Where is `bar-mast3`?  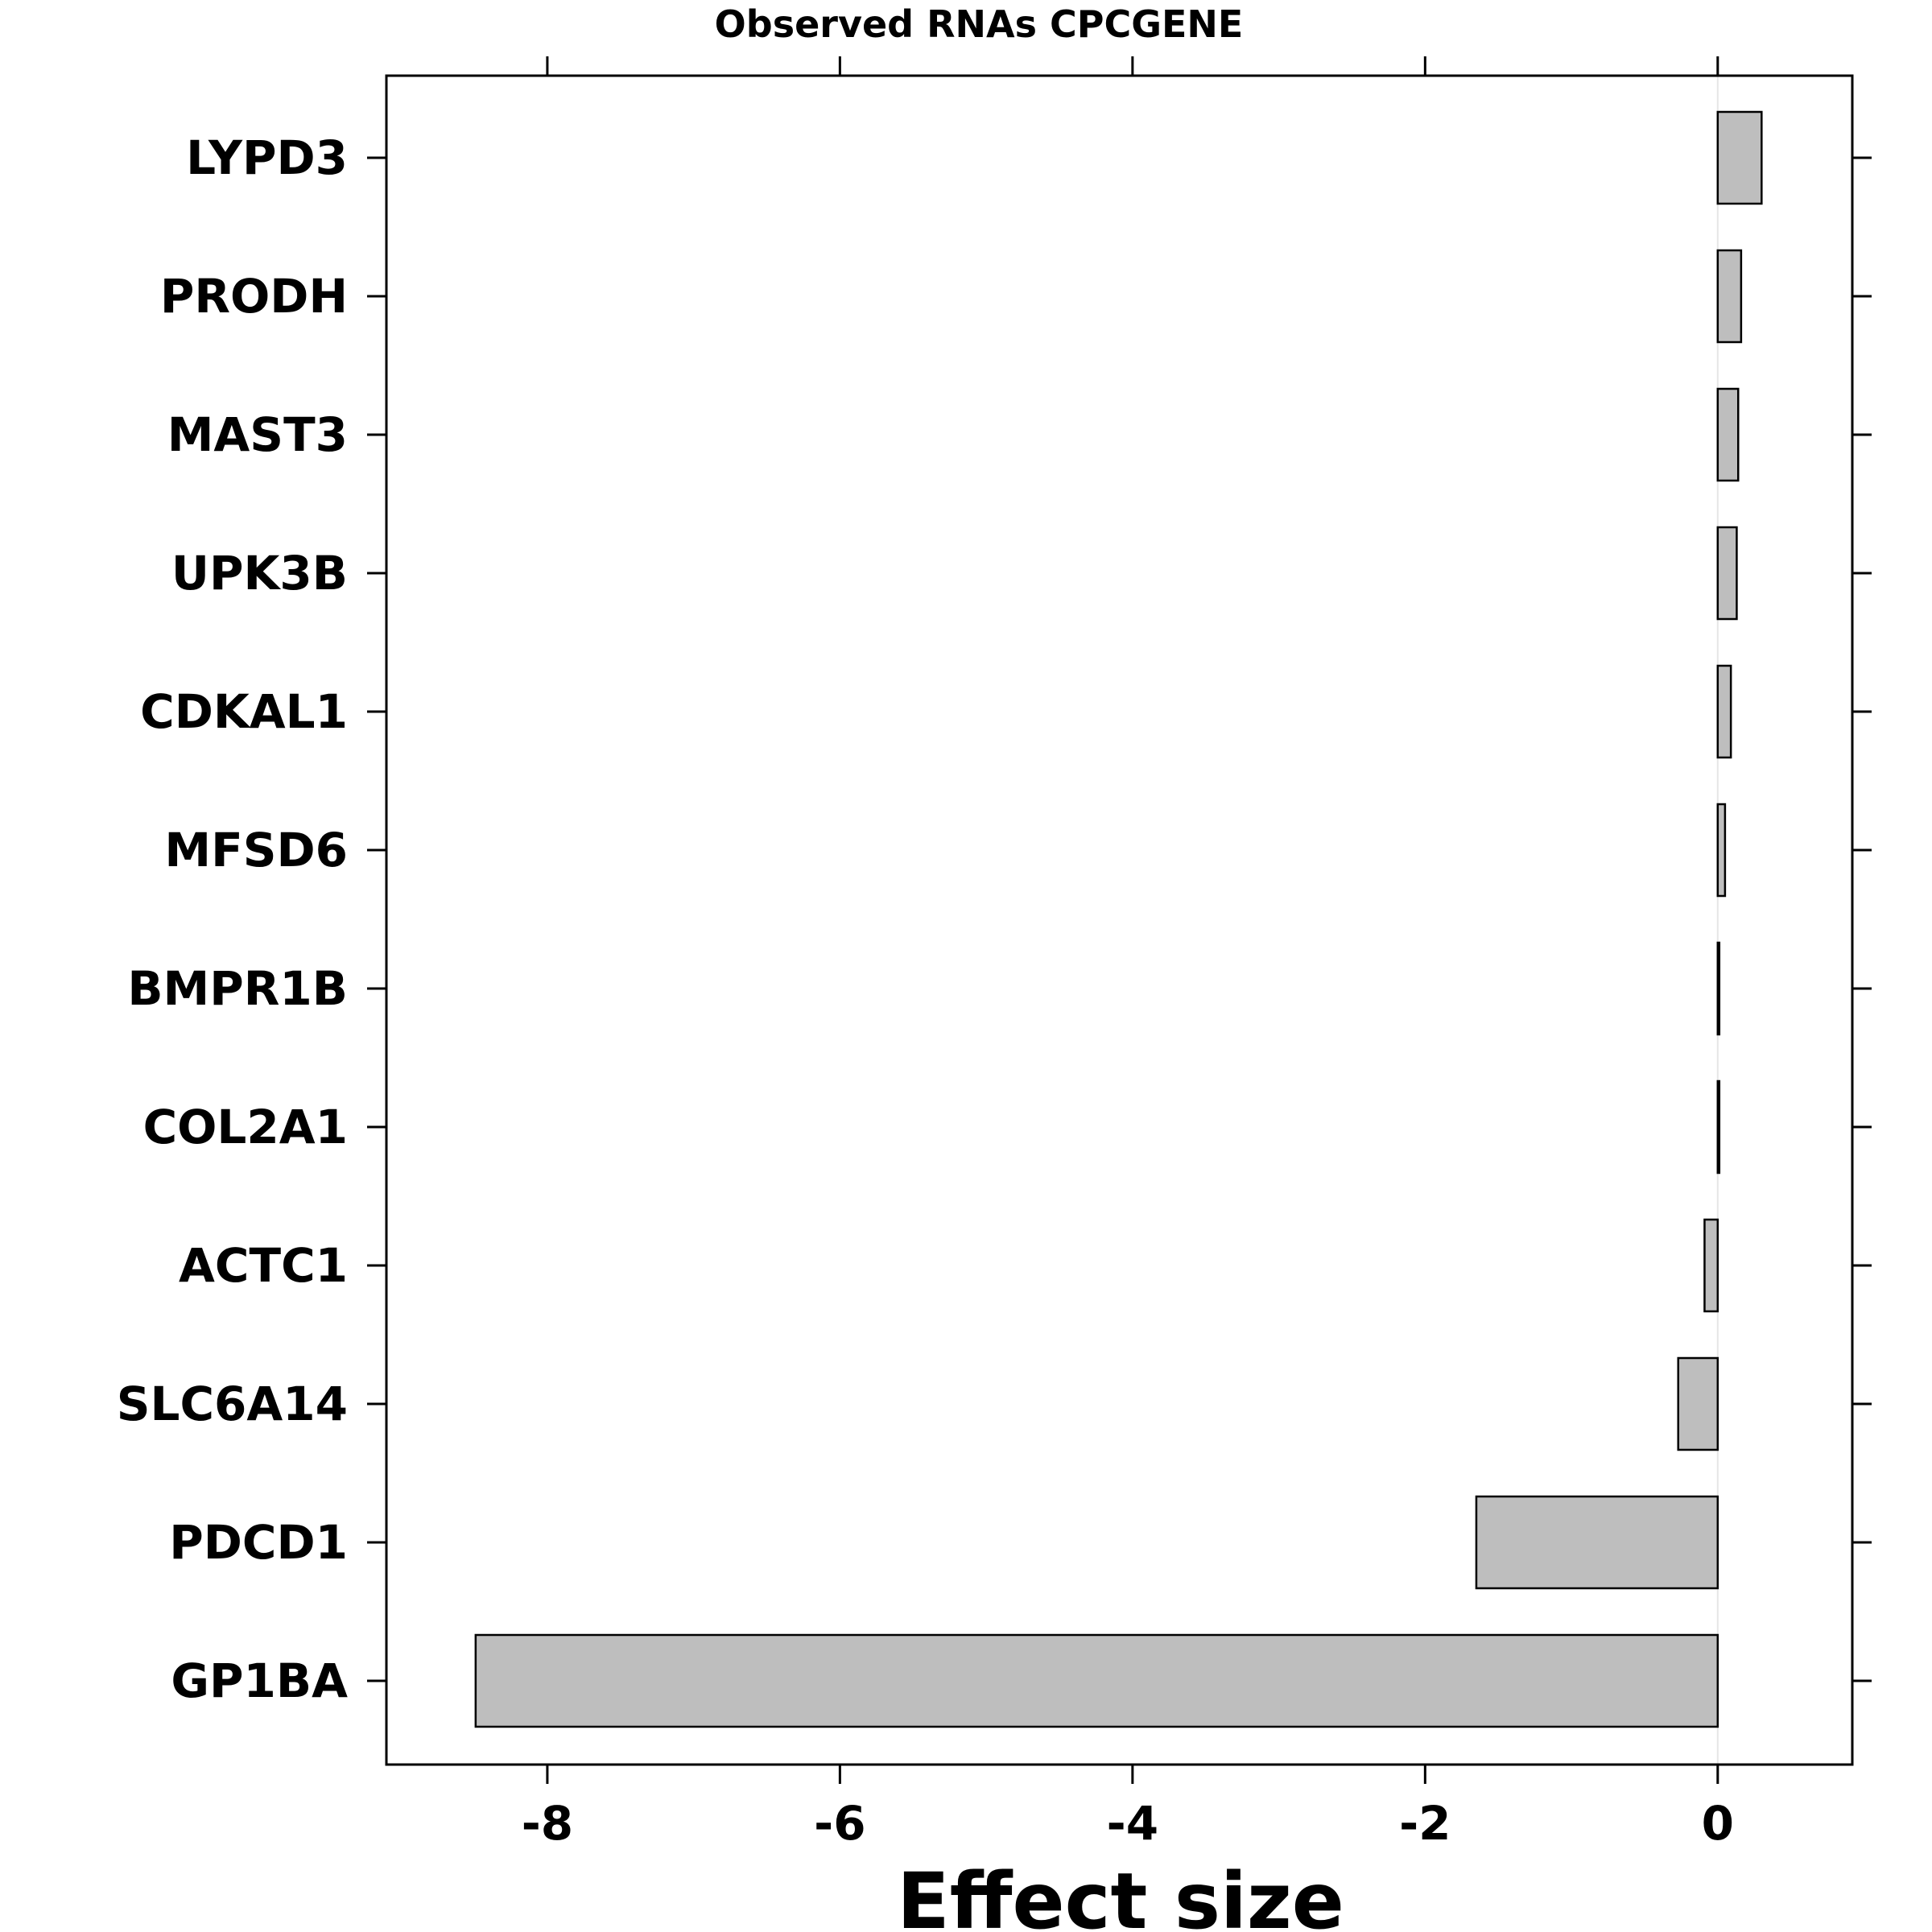
bar-mast3 is located at coordinates (1728, 434).